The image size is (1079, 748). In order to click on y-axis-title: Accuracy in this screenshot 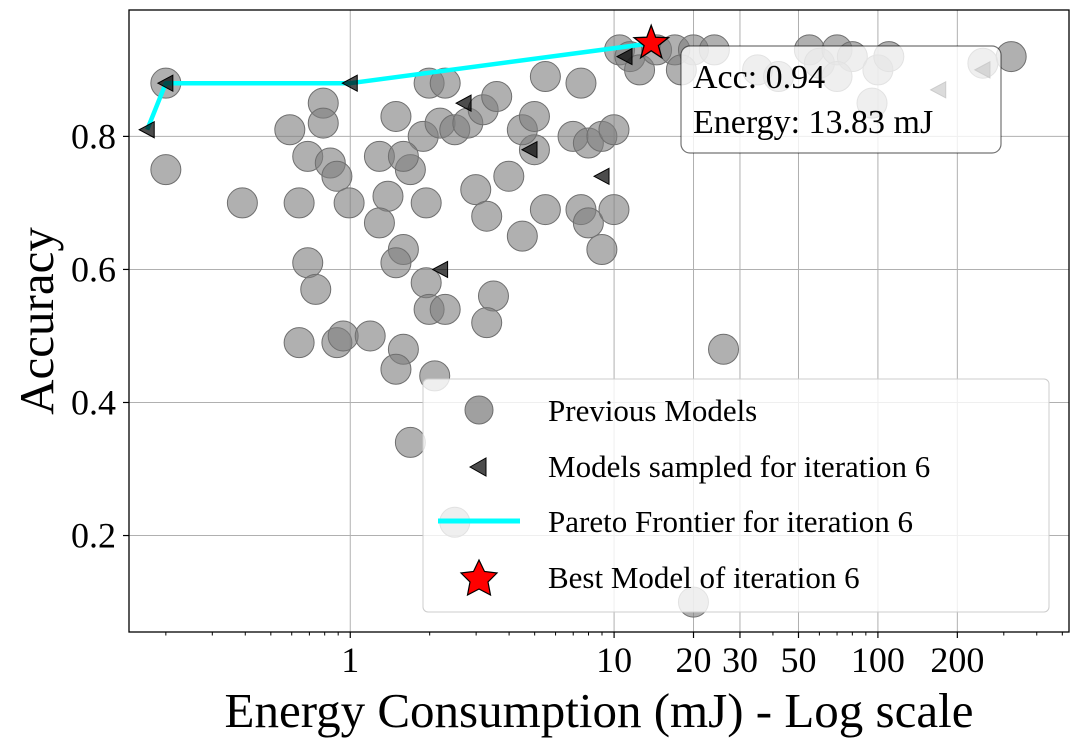, I will do `click(36, 321)`.